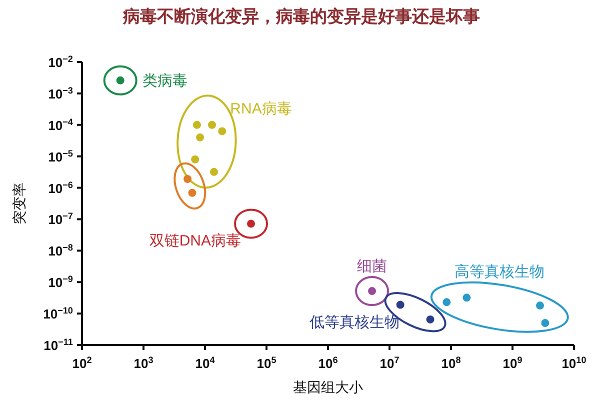  What do you see at coordinates (58, 314) in the screenshot?
I see `y-tick-label: 10$^{−10}$` at bounding box center [58, 314].